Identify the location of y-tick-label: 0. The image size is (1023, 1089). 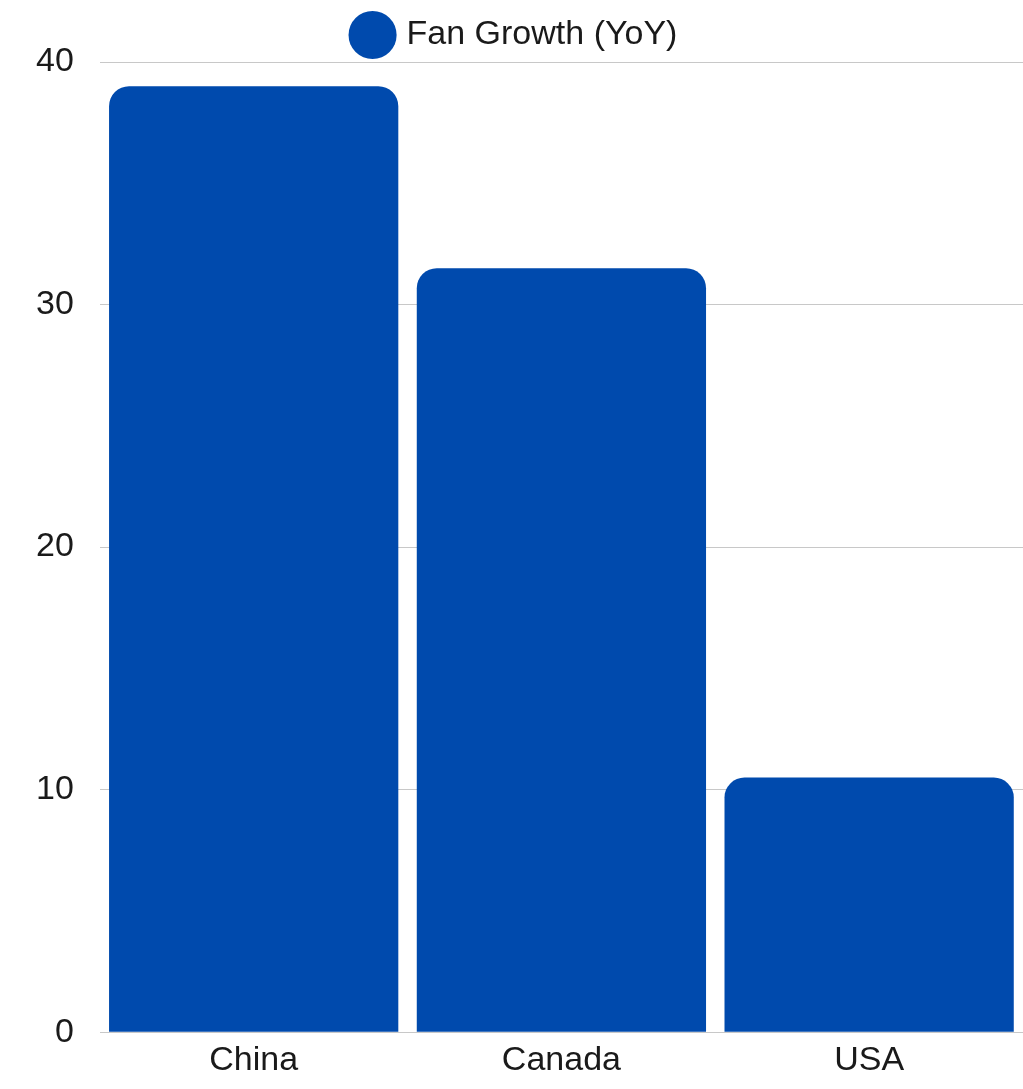
(64, 1029).